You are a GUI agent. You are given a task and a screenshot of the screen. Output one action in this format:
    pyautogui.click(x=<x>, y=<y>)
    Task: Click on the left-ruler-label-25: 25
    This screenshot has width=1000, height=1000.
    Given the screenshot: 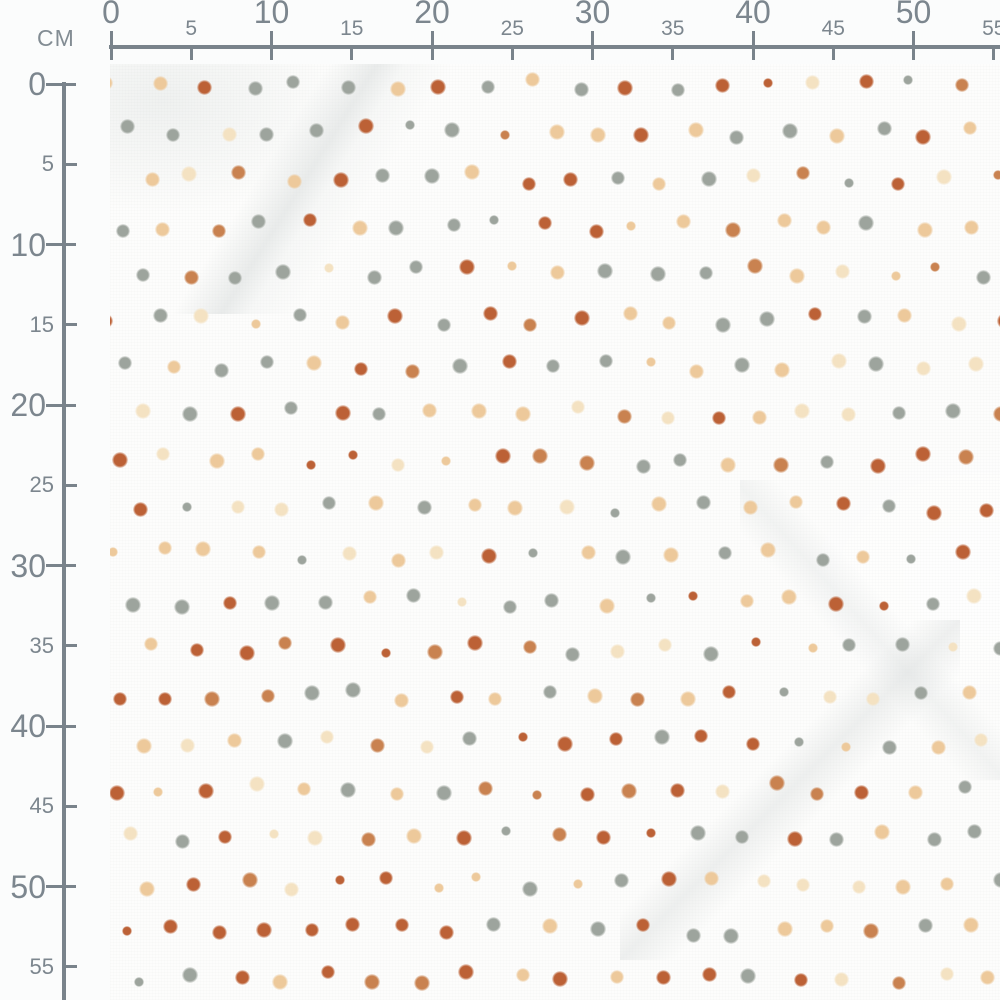 What is the action you would take?
    pyautogui.click(x=41, y=485)
    